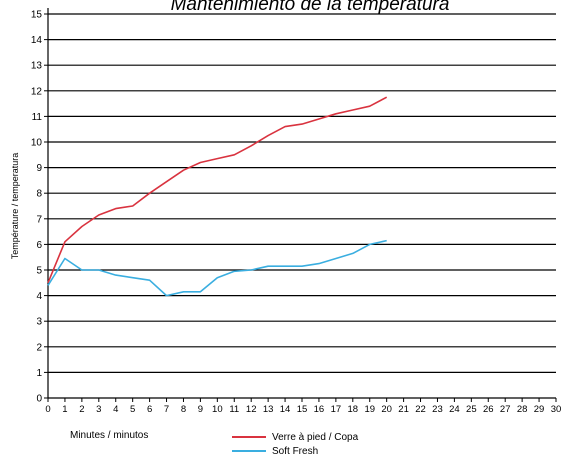 The height and width of the screenshot is (461, 565). I want to click on x-tick-label-14: 14, so click(285, 409).